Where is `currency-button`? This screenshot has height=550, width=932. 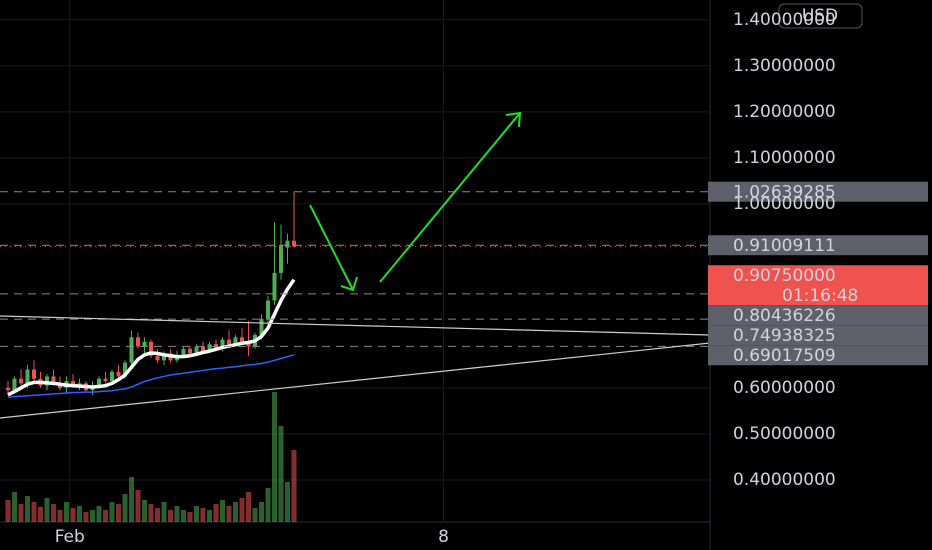
currency-button is located at coordinates (820, 16).